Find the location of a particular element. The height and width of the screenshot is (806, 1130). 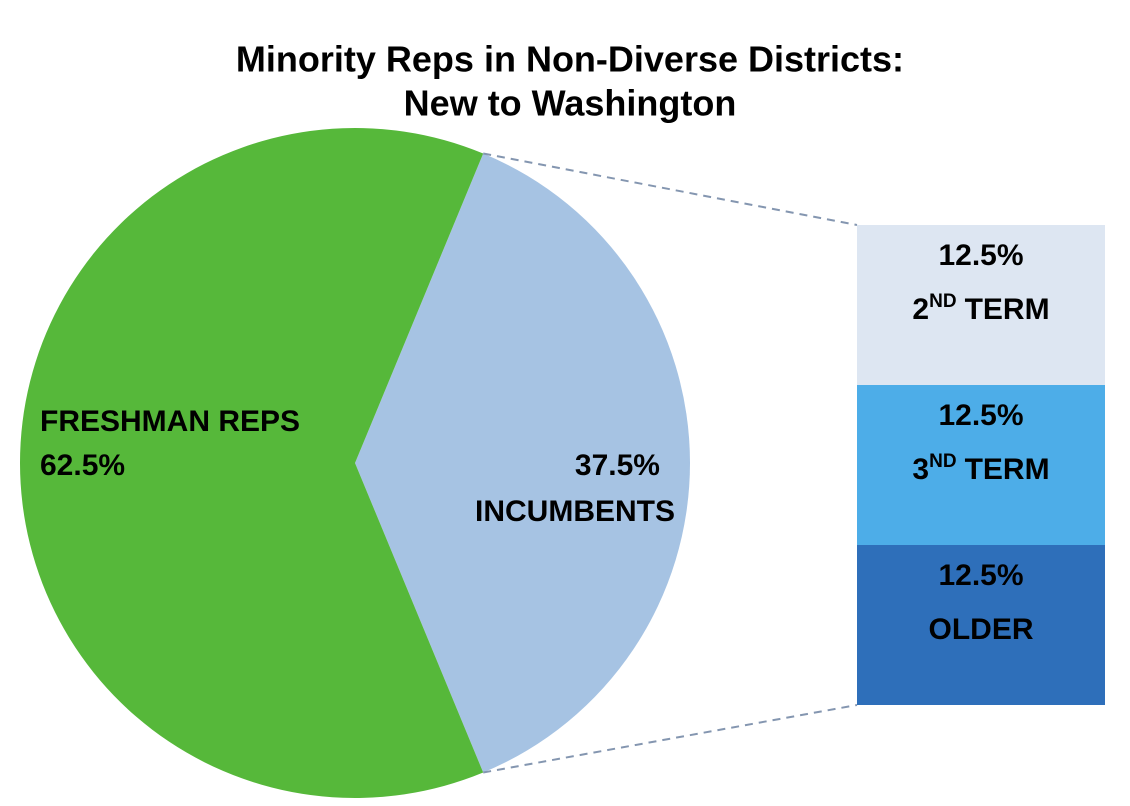

slice-value: 62.5% is located at coordinates (82, 465).